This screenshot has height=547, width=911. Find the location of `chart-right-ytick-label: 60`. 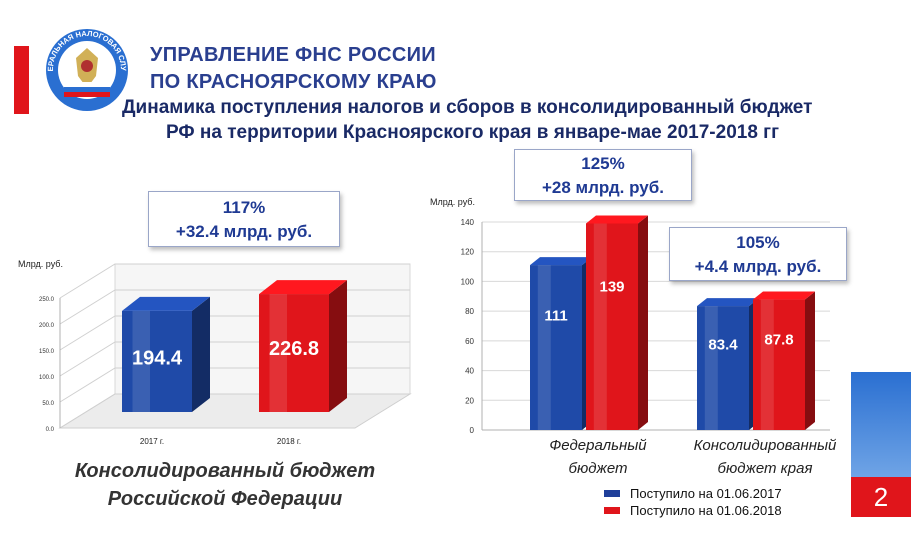

chart-right-ytick-label: 60 is located at coordinates (469, 341).